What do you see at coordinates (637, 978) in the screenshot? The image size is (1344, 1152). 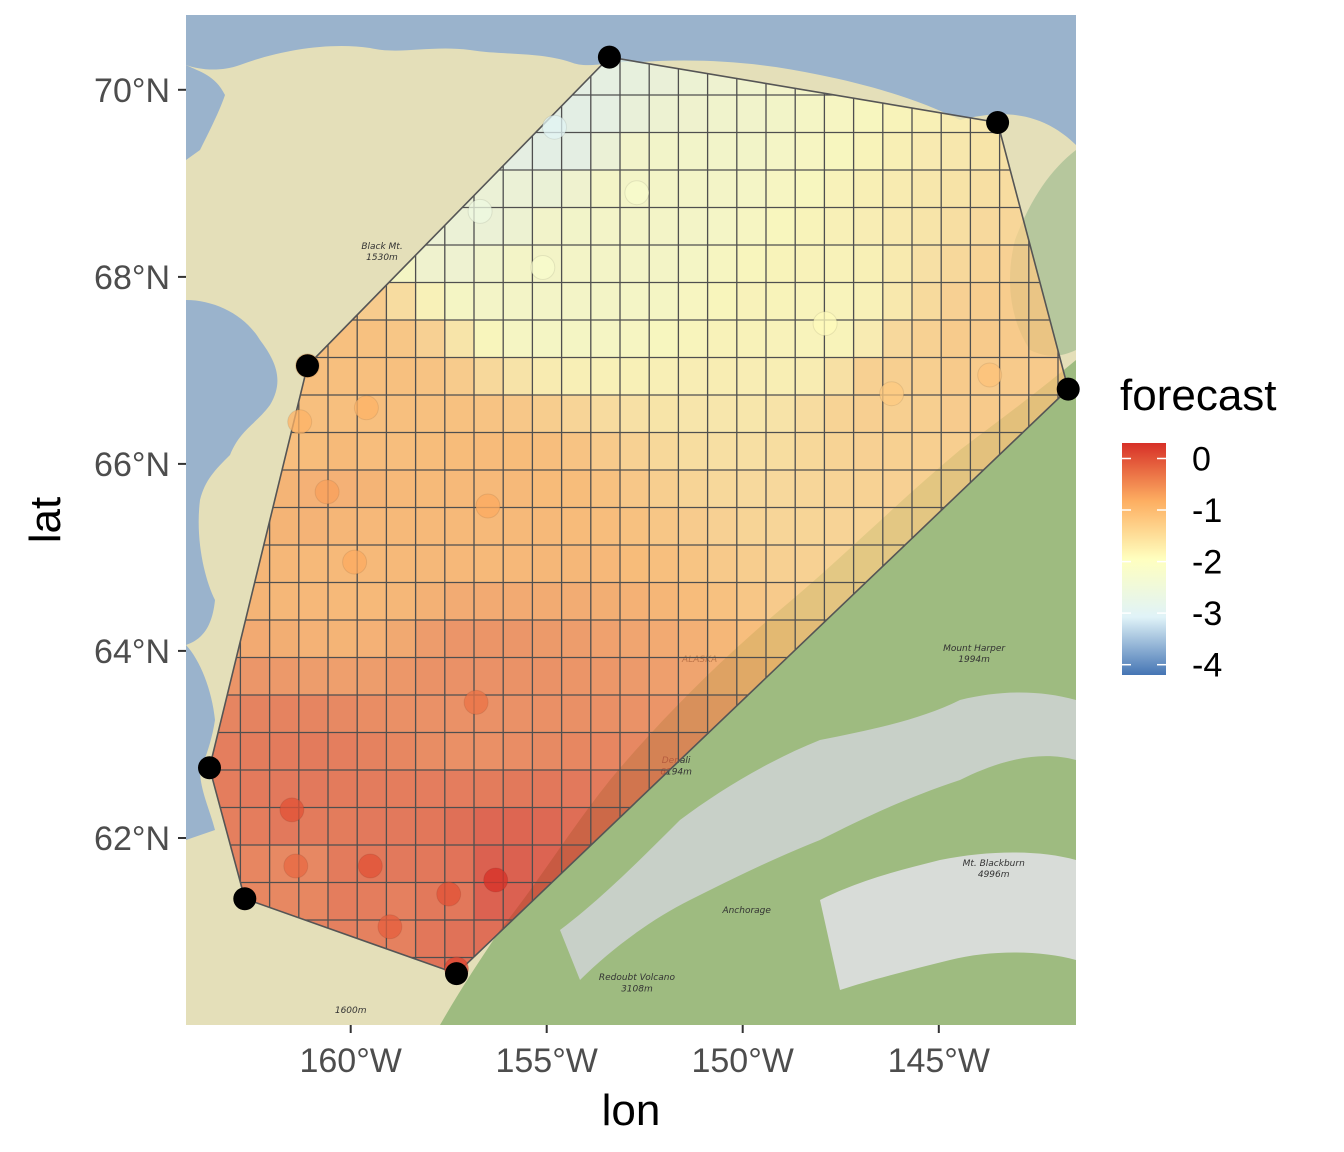 I see `basemap-label: Redoubt Volcano` at bounding box center [637, 978].